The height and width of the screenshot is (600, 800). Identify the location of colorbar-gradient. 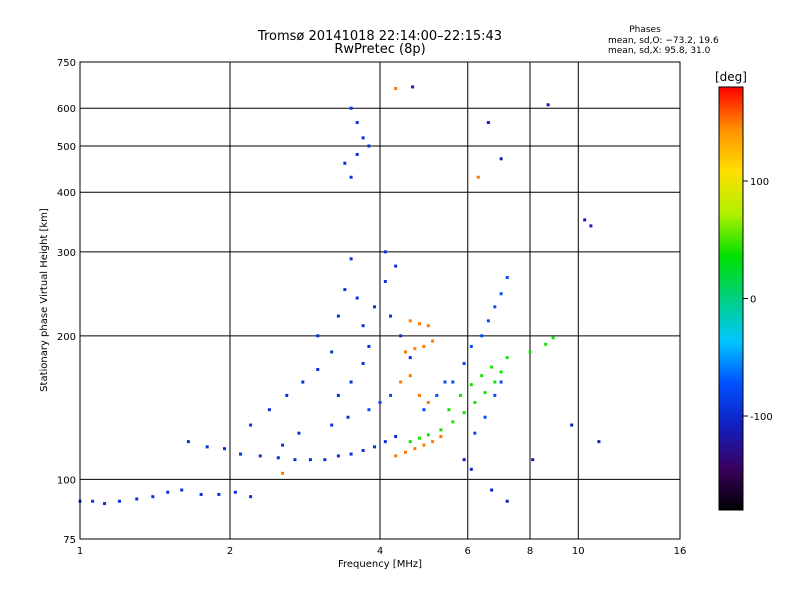
(731, 298).